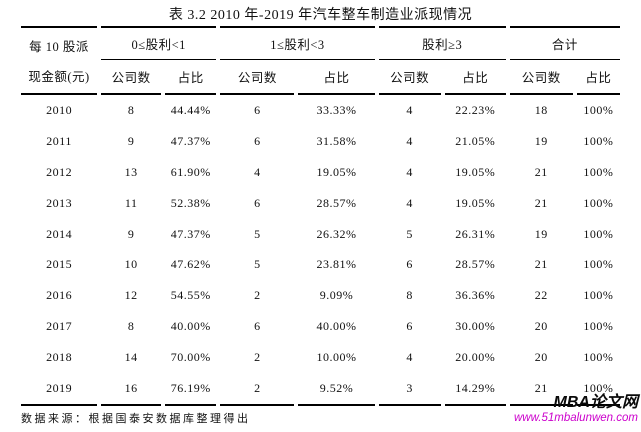  Describe the element at coordinates (320, 264) in the screenshot. I see `table-row: 2015 10 47.62% 5 23.81% 6 28.57% 21 100%` at that location.